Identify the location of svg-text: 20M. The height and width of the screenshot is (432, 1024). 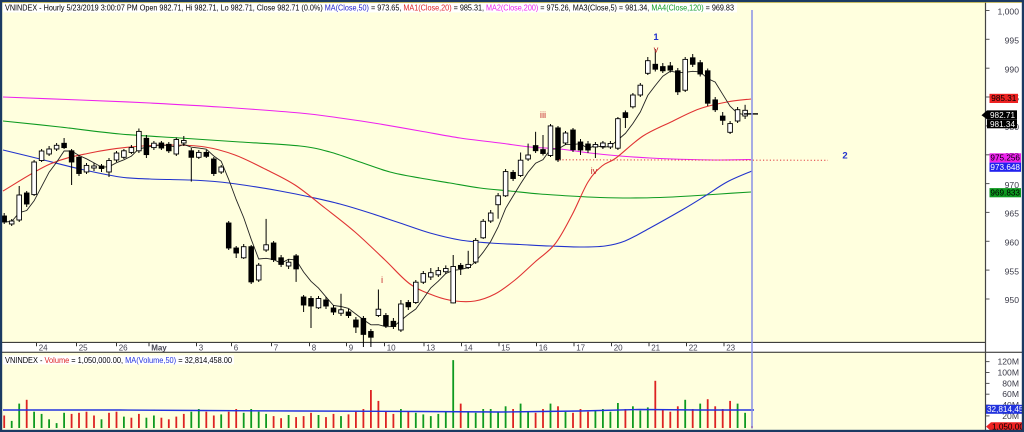
(1010, 416).